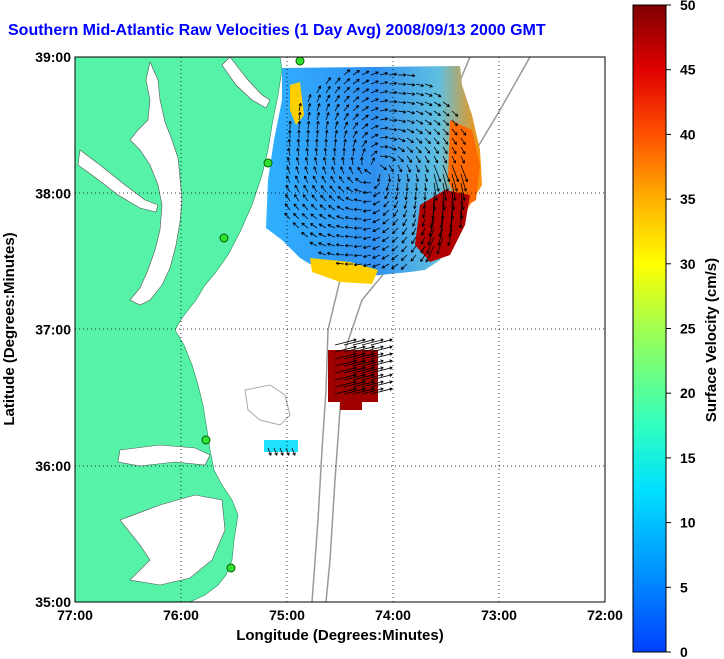  What do you see at coordinates (53, 466) in the screenshot?
I see `y-tick-label: 36:00` at bounding box center [53, 466].